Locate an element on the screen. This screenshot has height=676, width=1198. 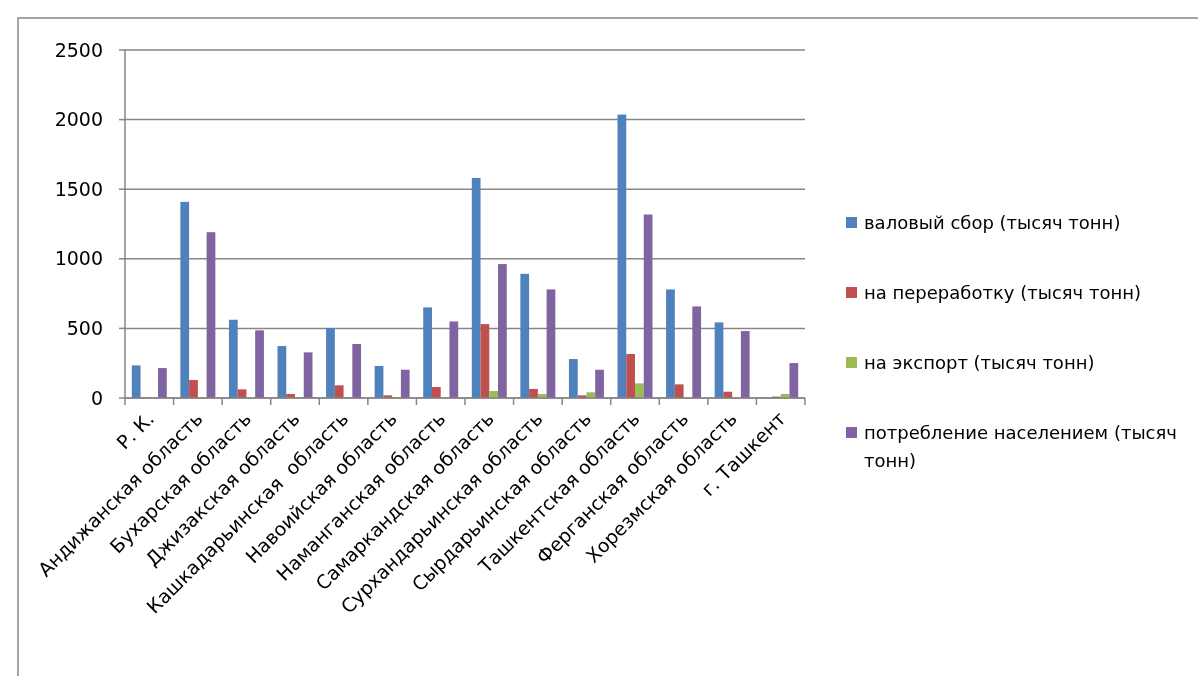
legend-label: на экспорт (тысяч тонн) is located at coordinates (979, 363).